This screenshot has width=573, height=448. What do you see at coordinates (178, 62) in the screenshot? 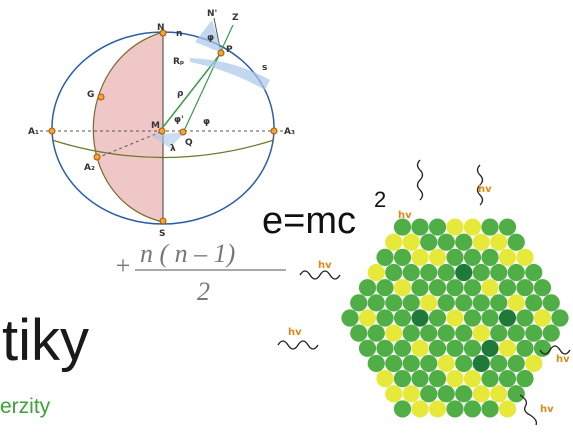
I see `label: Rₚ` at bounding box center [178, 62].